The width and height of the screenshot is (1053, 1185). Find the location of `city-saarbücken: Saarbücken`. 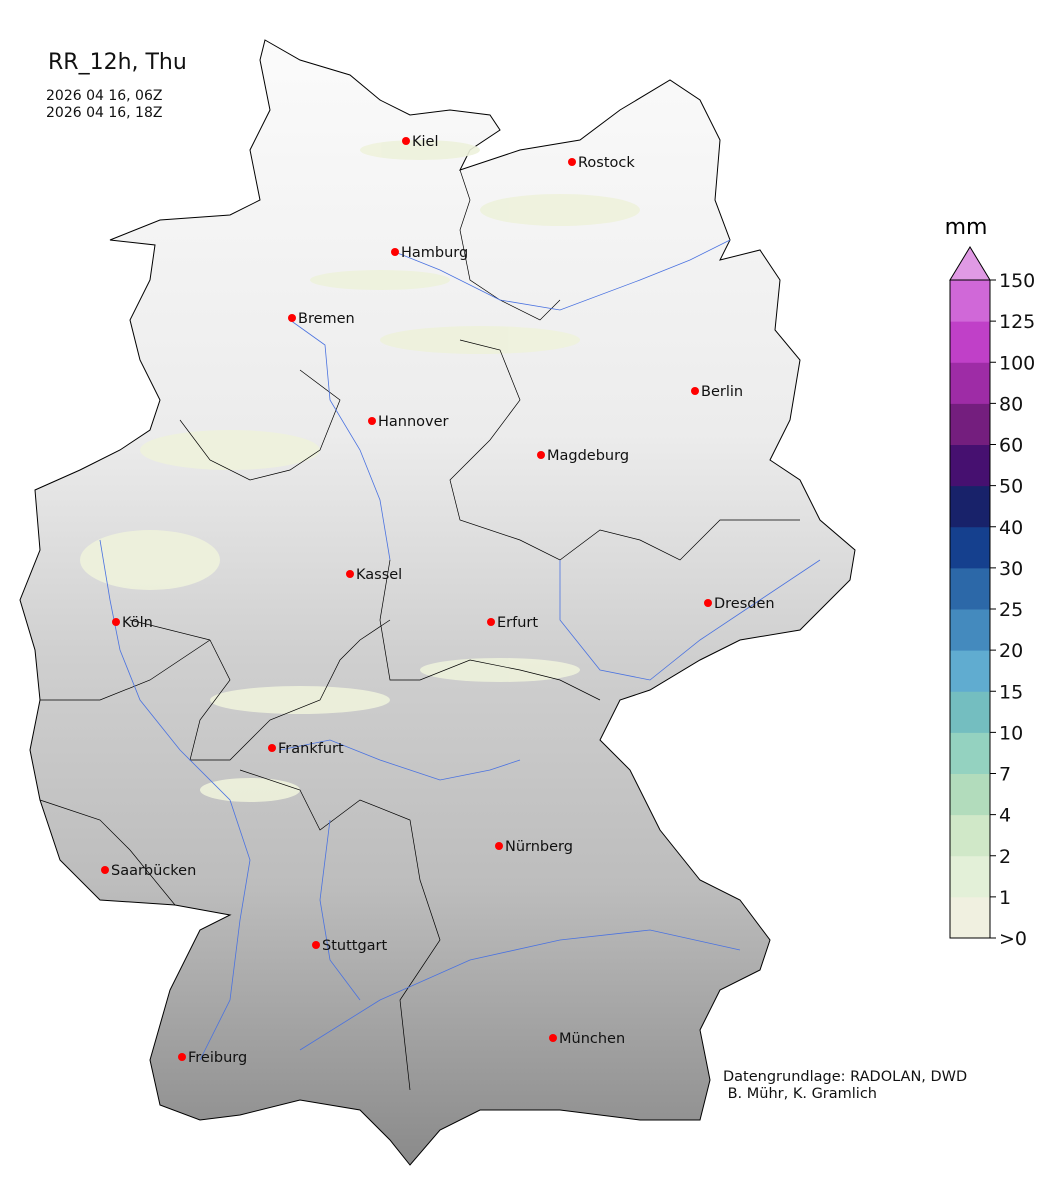

city-saarbücken: Saarbücken is located at coordinates (148, 871).